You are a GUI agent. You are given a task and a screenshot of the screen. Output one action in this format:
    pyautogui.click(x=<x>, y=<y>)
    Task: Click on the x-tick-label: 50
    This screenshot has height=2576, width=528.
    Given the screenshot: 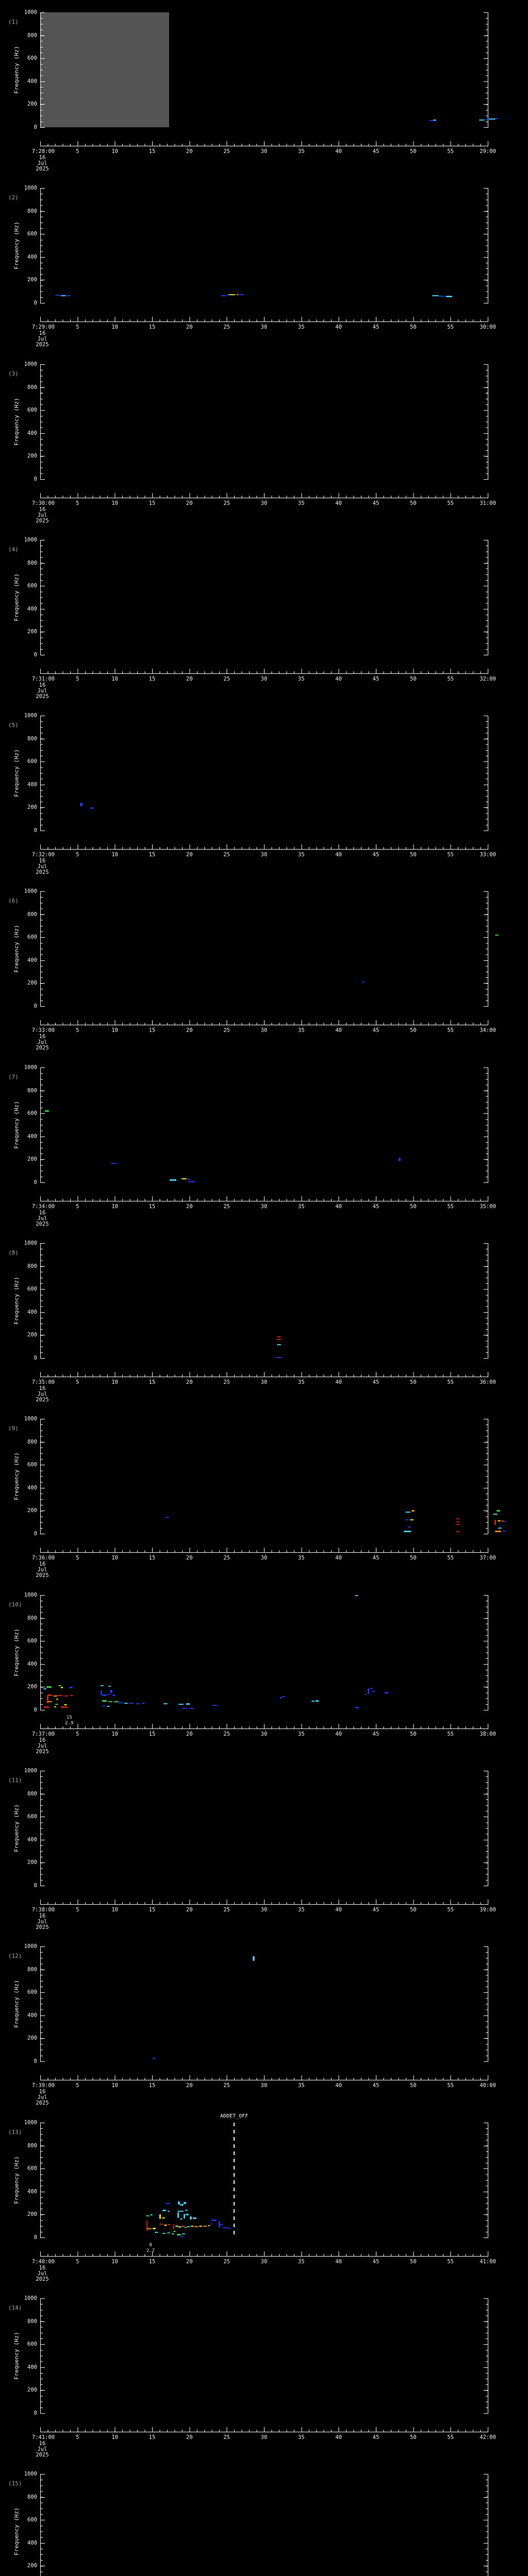 What is the action you would take?
    pyautogui.click(x=413, y=327)
    